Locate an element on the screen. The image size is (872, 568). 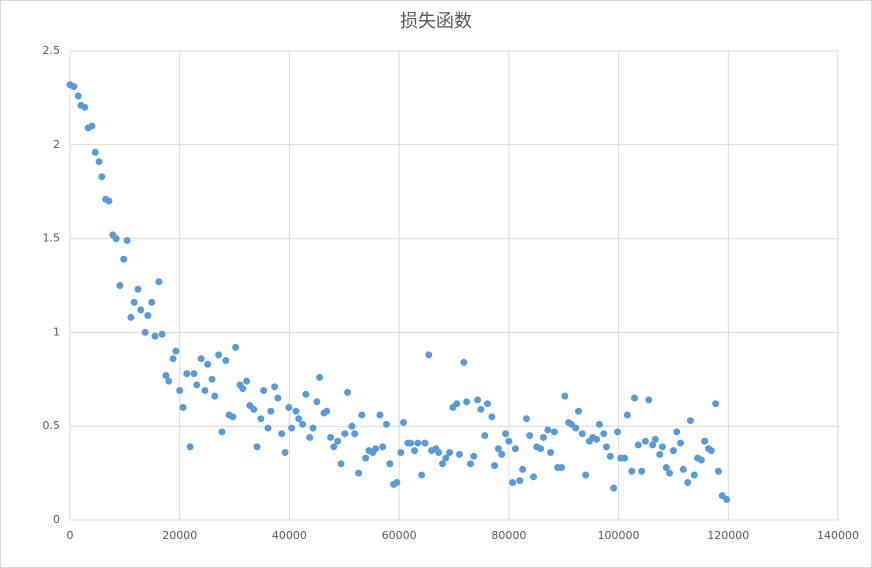
x-tick-label: 60000 is located at coordinates (399, 535).